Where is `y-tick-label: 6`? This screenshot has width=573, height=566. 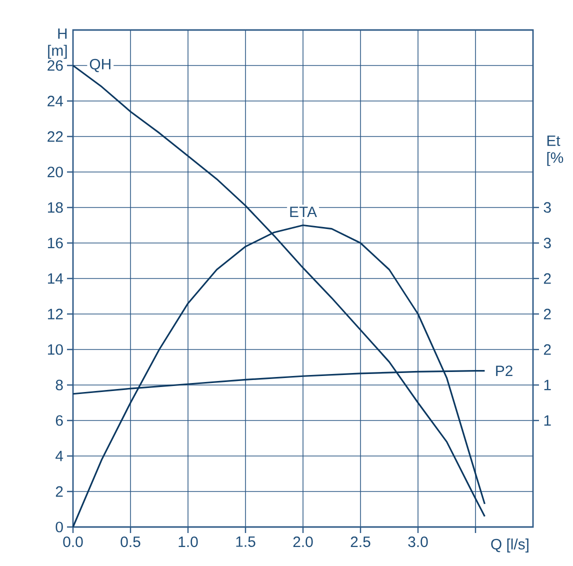 y-tick-label: 6 is located at coordinates (59, 420).